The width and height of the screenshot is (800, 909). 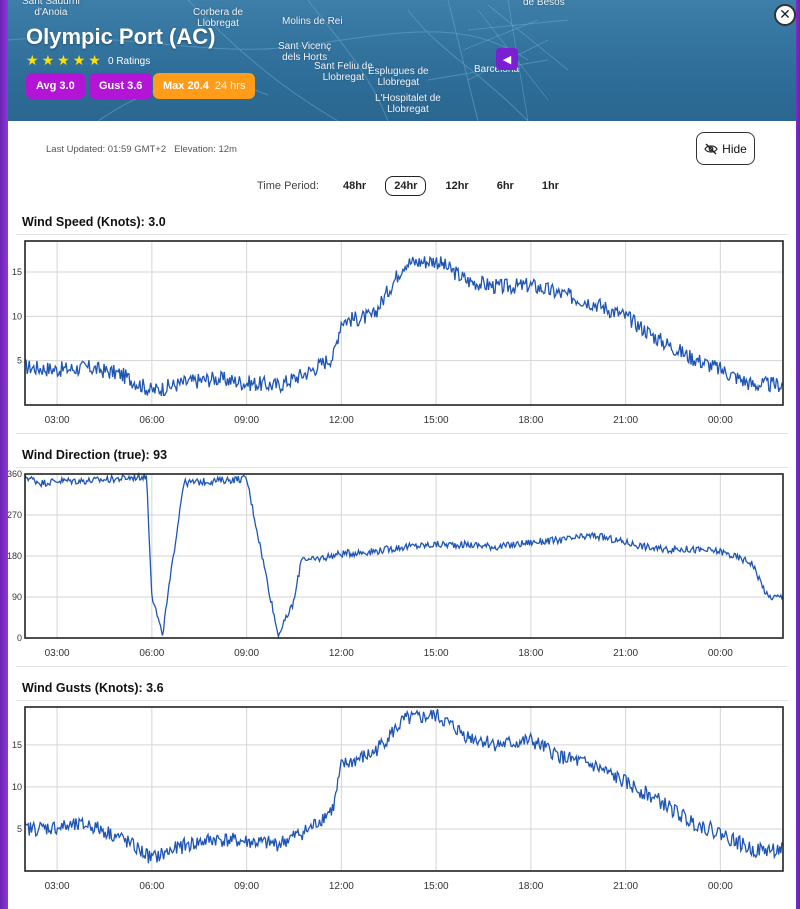 I want to click on elevation: Elevation: 12m, so click(x=205, y=149).